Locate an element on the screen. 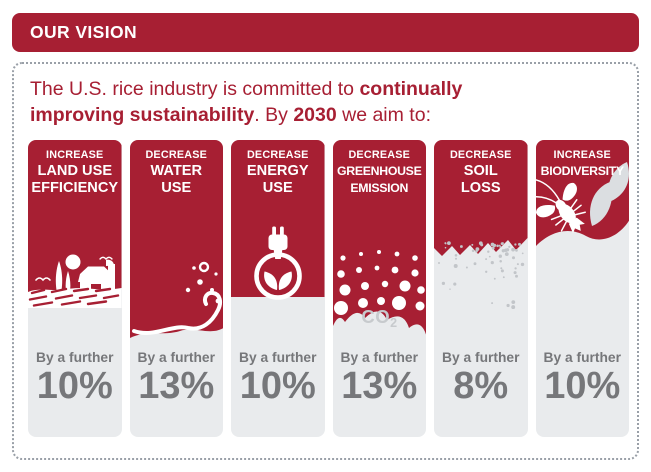  goal-subject-line: LAND USE is located at coordinates (75, 171).